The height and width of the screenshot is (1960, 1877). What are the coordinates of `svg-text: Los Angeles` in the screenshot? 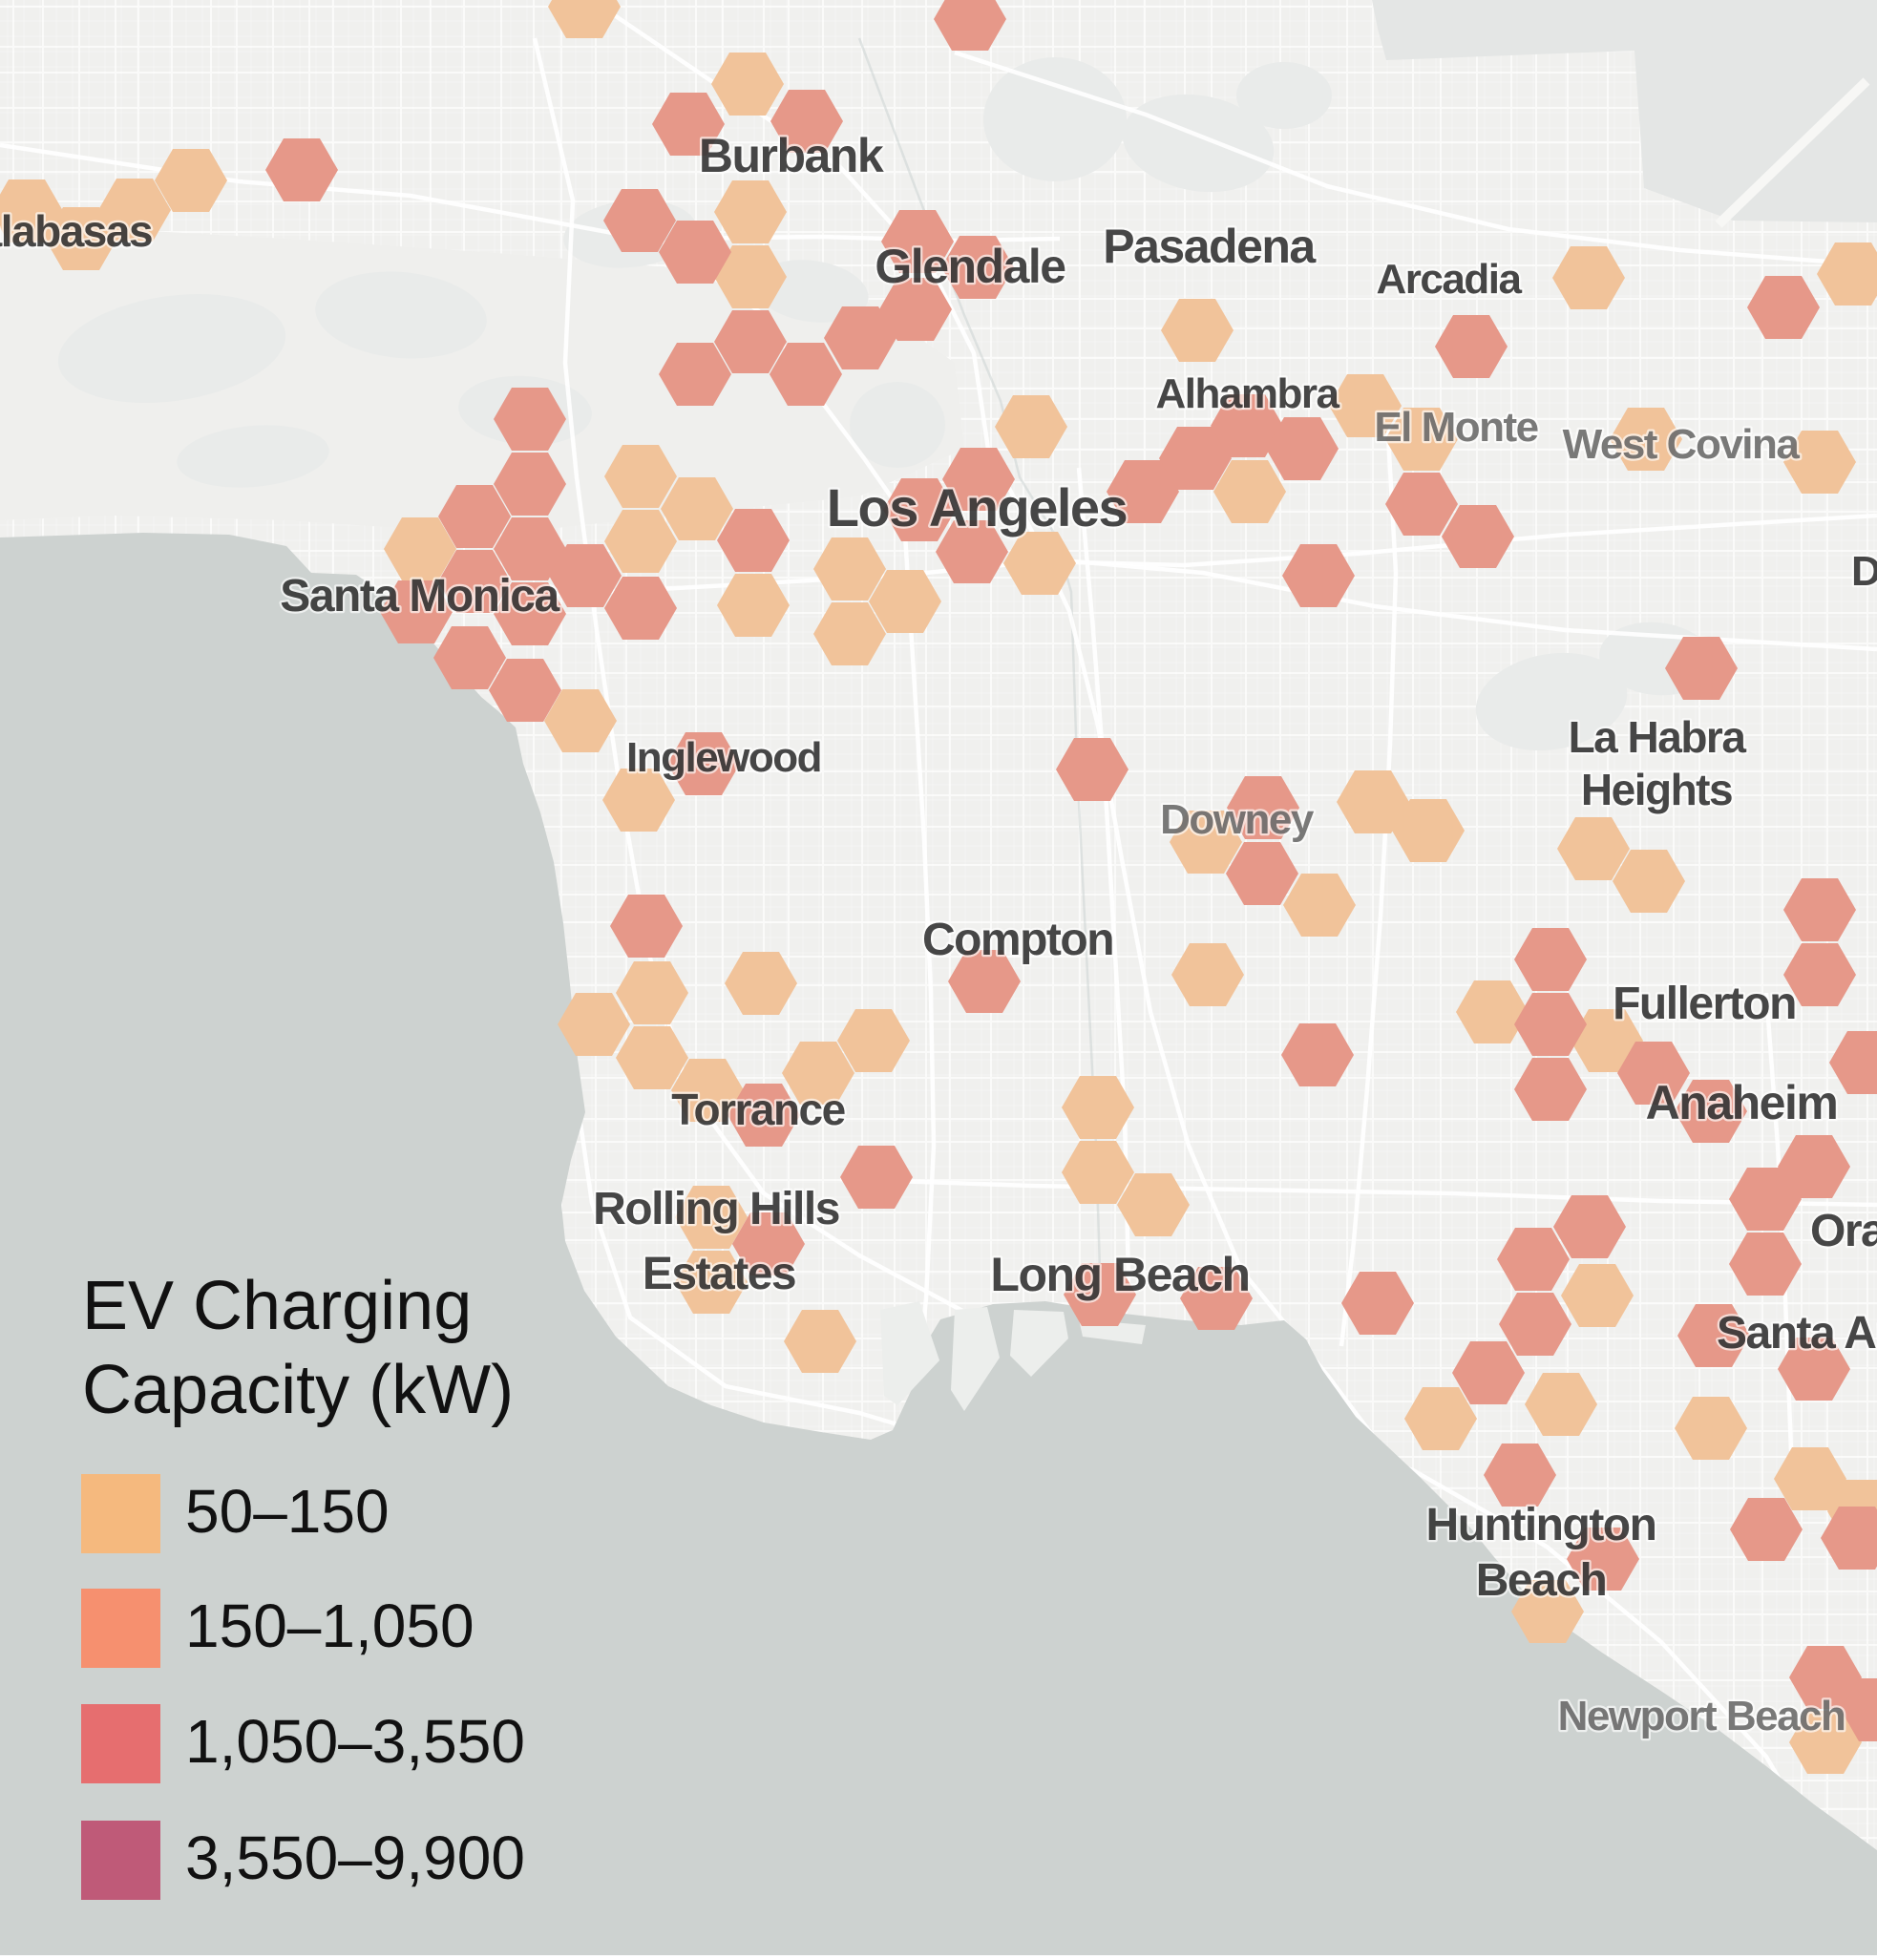 It's located at (977, 507).